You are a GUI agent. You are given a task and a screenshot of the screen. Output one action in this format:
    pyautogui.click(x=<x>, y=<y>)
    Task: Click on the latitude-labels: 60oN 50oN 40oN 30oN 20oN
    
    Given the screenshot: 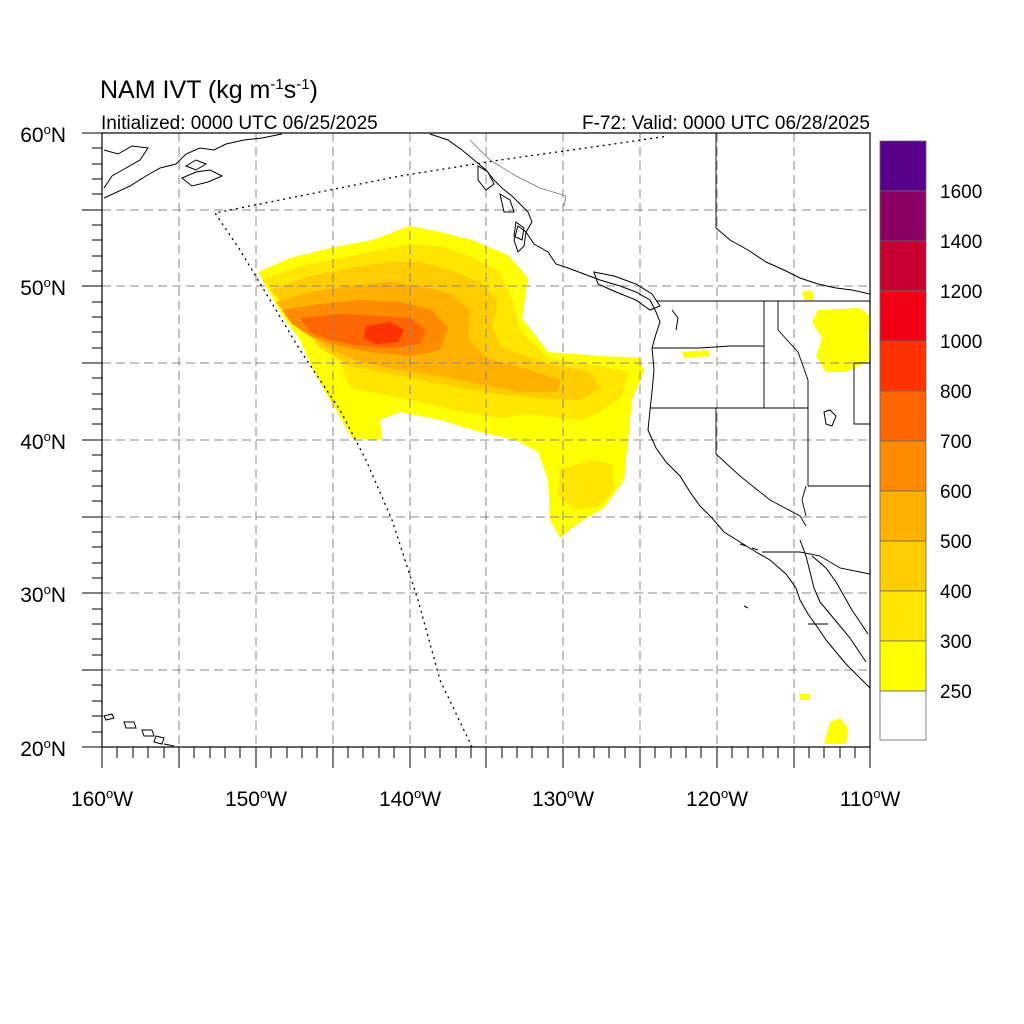 What is the action you would take?
    pyautogui.click(x=43, y=441)
    